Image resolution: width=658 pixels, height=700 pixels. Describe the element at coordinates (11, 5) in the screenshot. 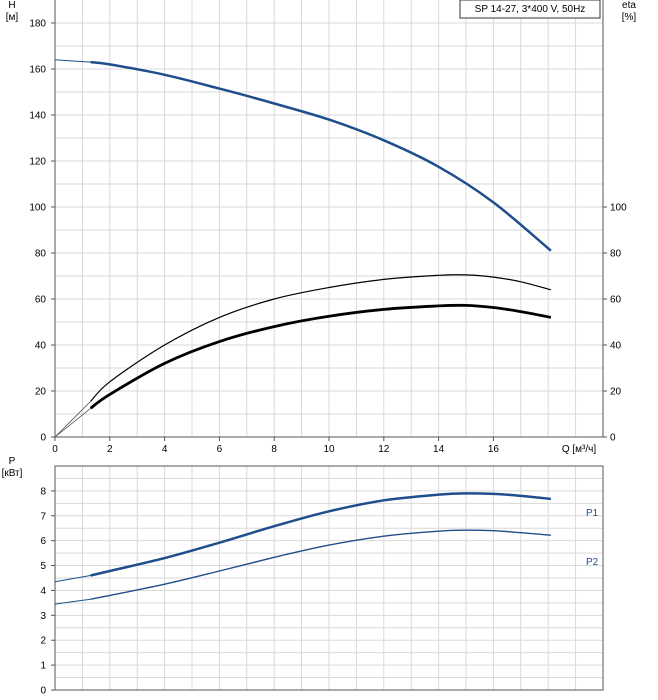

I see `y-left-label-line1: H` at that location.